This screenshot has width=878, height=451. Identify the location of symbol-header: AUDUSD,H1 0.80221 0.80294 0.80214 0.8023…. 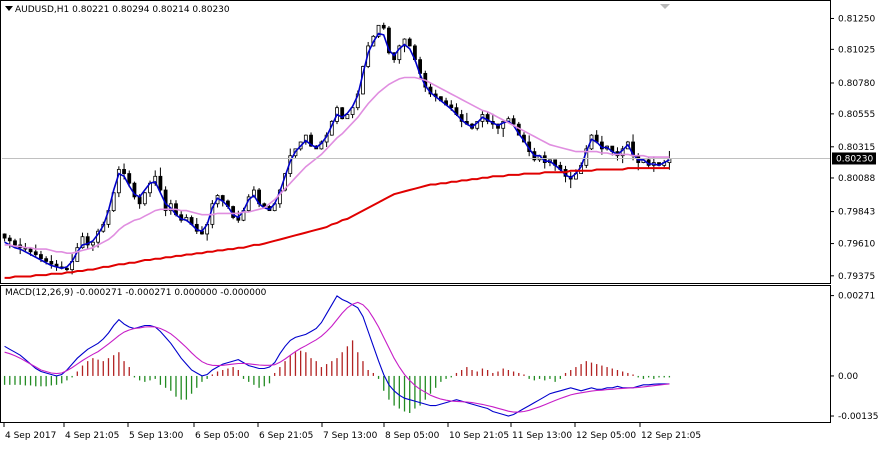
(117, 10).